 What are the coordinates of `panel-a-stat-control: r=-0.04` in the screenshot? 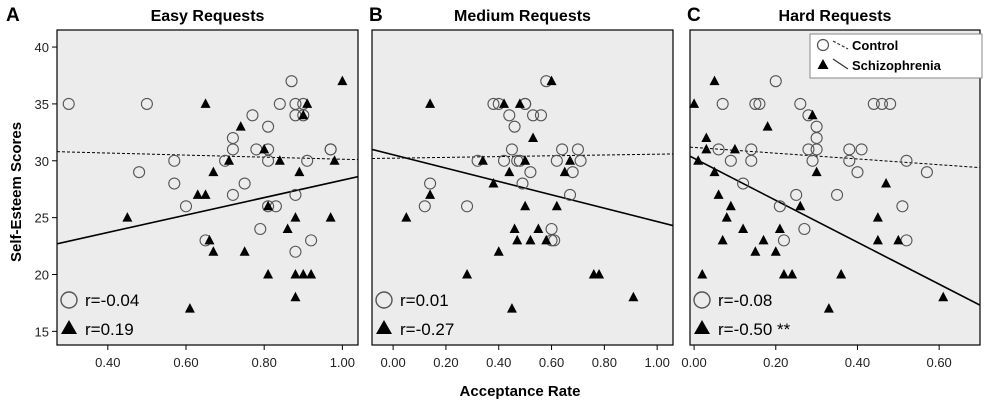 It's located at (112, 300).